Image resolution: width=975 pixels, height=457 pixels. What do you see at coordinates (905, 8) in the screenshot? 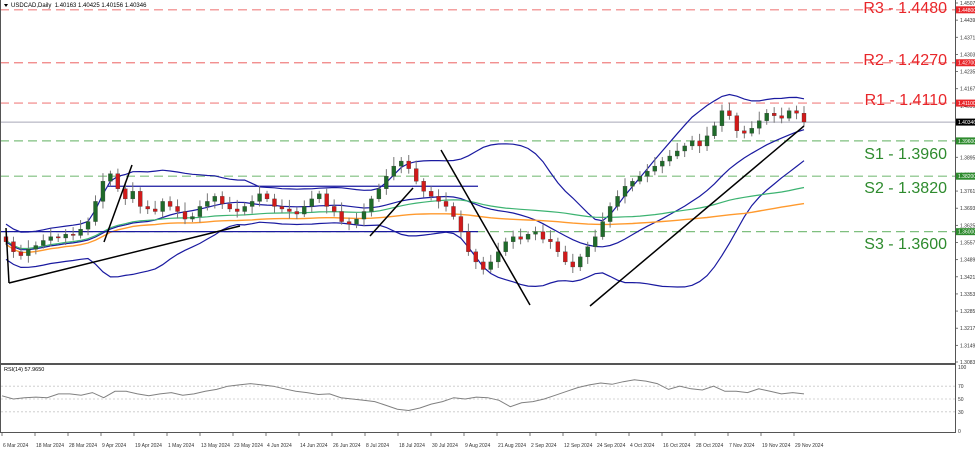
I see `level-label-r3: R3 - 1.4480` at bounding box center [905, 8].